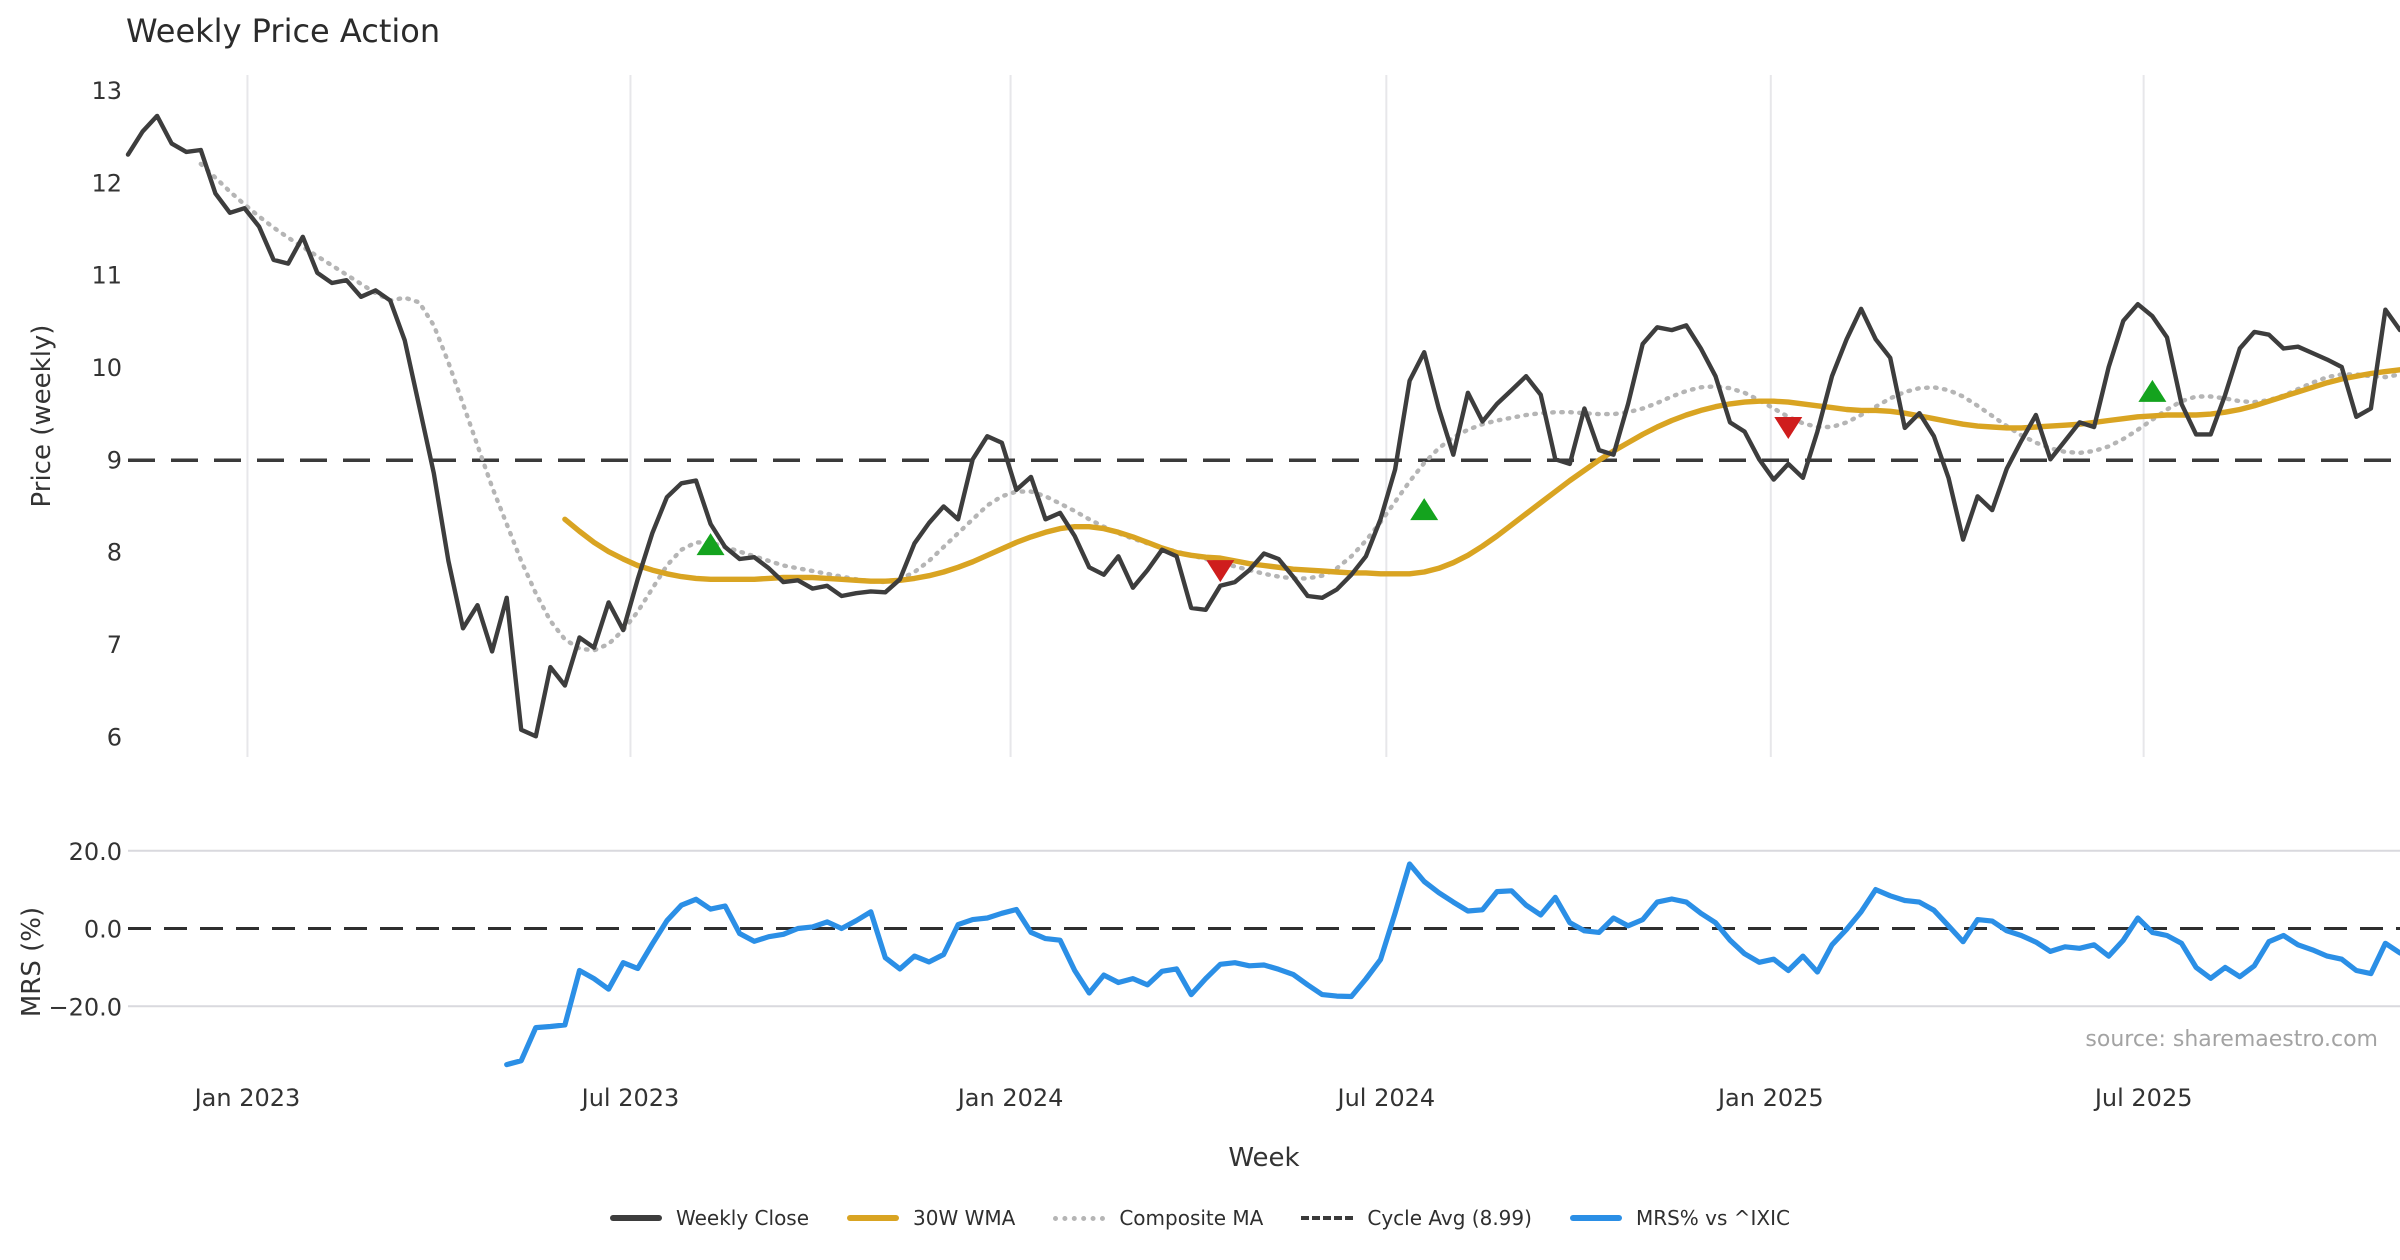 Image resolution: width=2400 pixels, height=1260 pixels. Describe the element at coordinates (1712, 1218) in the screenshot. I see `legend-label: MRS% vs ^IXIC` at that location.